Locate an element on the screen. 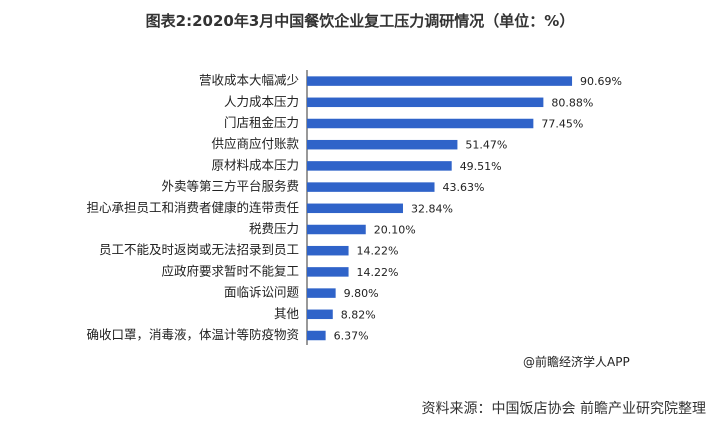 This screenshot has width=720, height=428. category-label: 税费压力 is located at coordinates (274, 228).